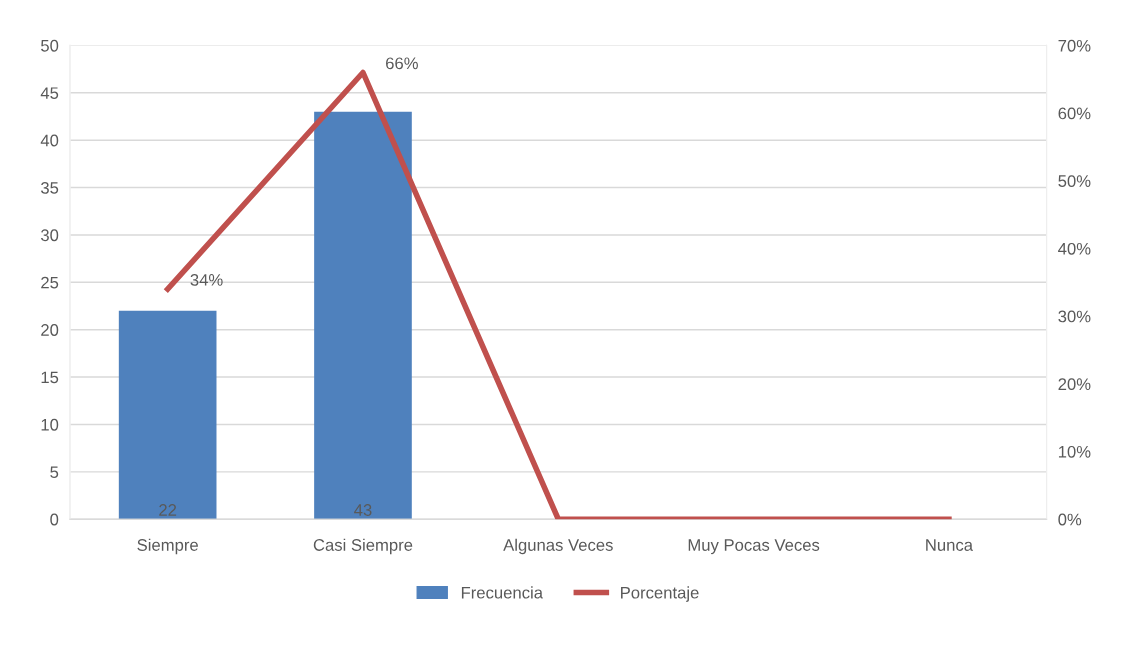 Image resolution: width=1129 pixels, height=649 pixels. Describe the element at coordinates (50, 45) in the screenshot. I see `y-tick-label: 50` at that location.